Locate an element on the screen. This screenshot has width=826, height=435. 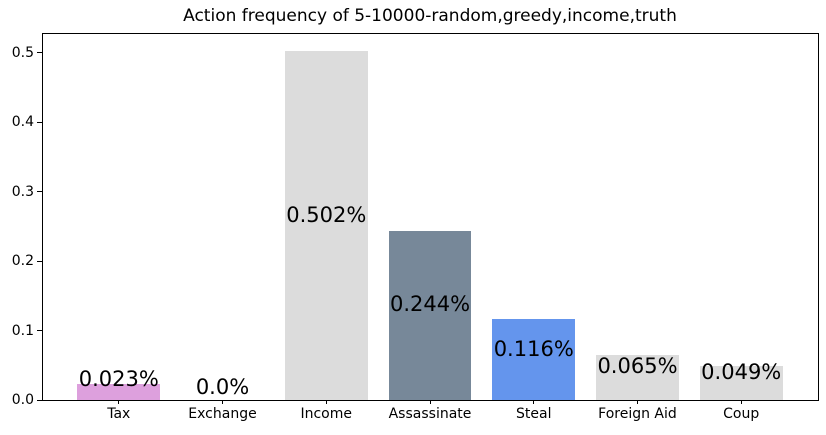
y-tick-0.0 is located at coordinates (39, 400).